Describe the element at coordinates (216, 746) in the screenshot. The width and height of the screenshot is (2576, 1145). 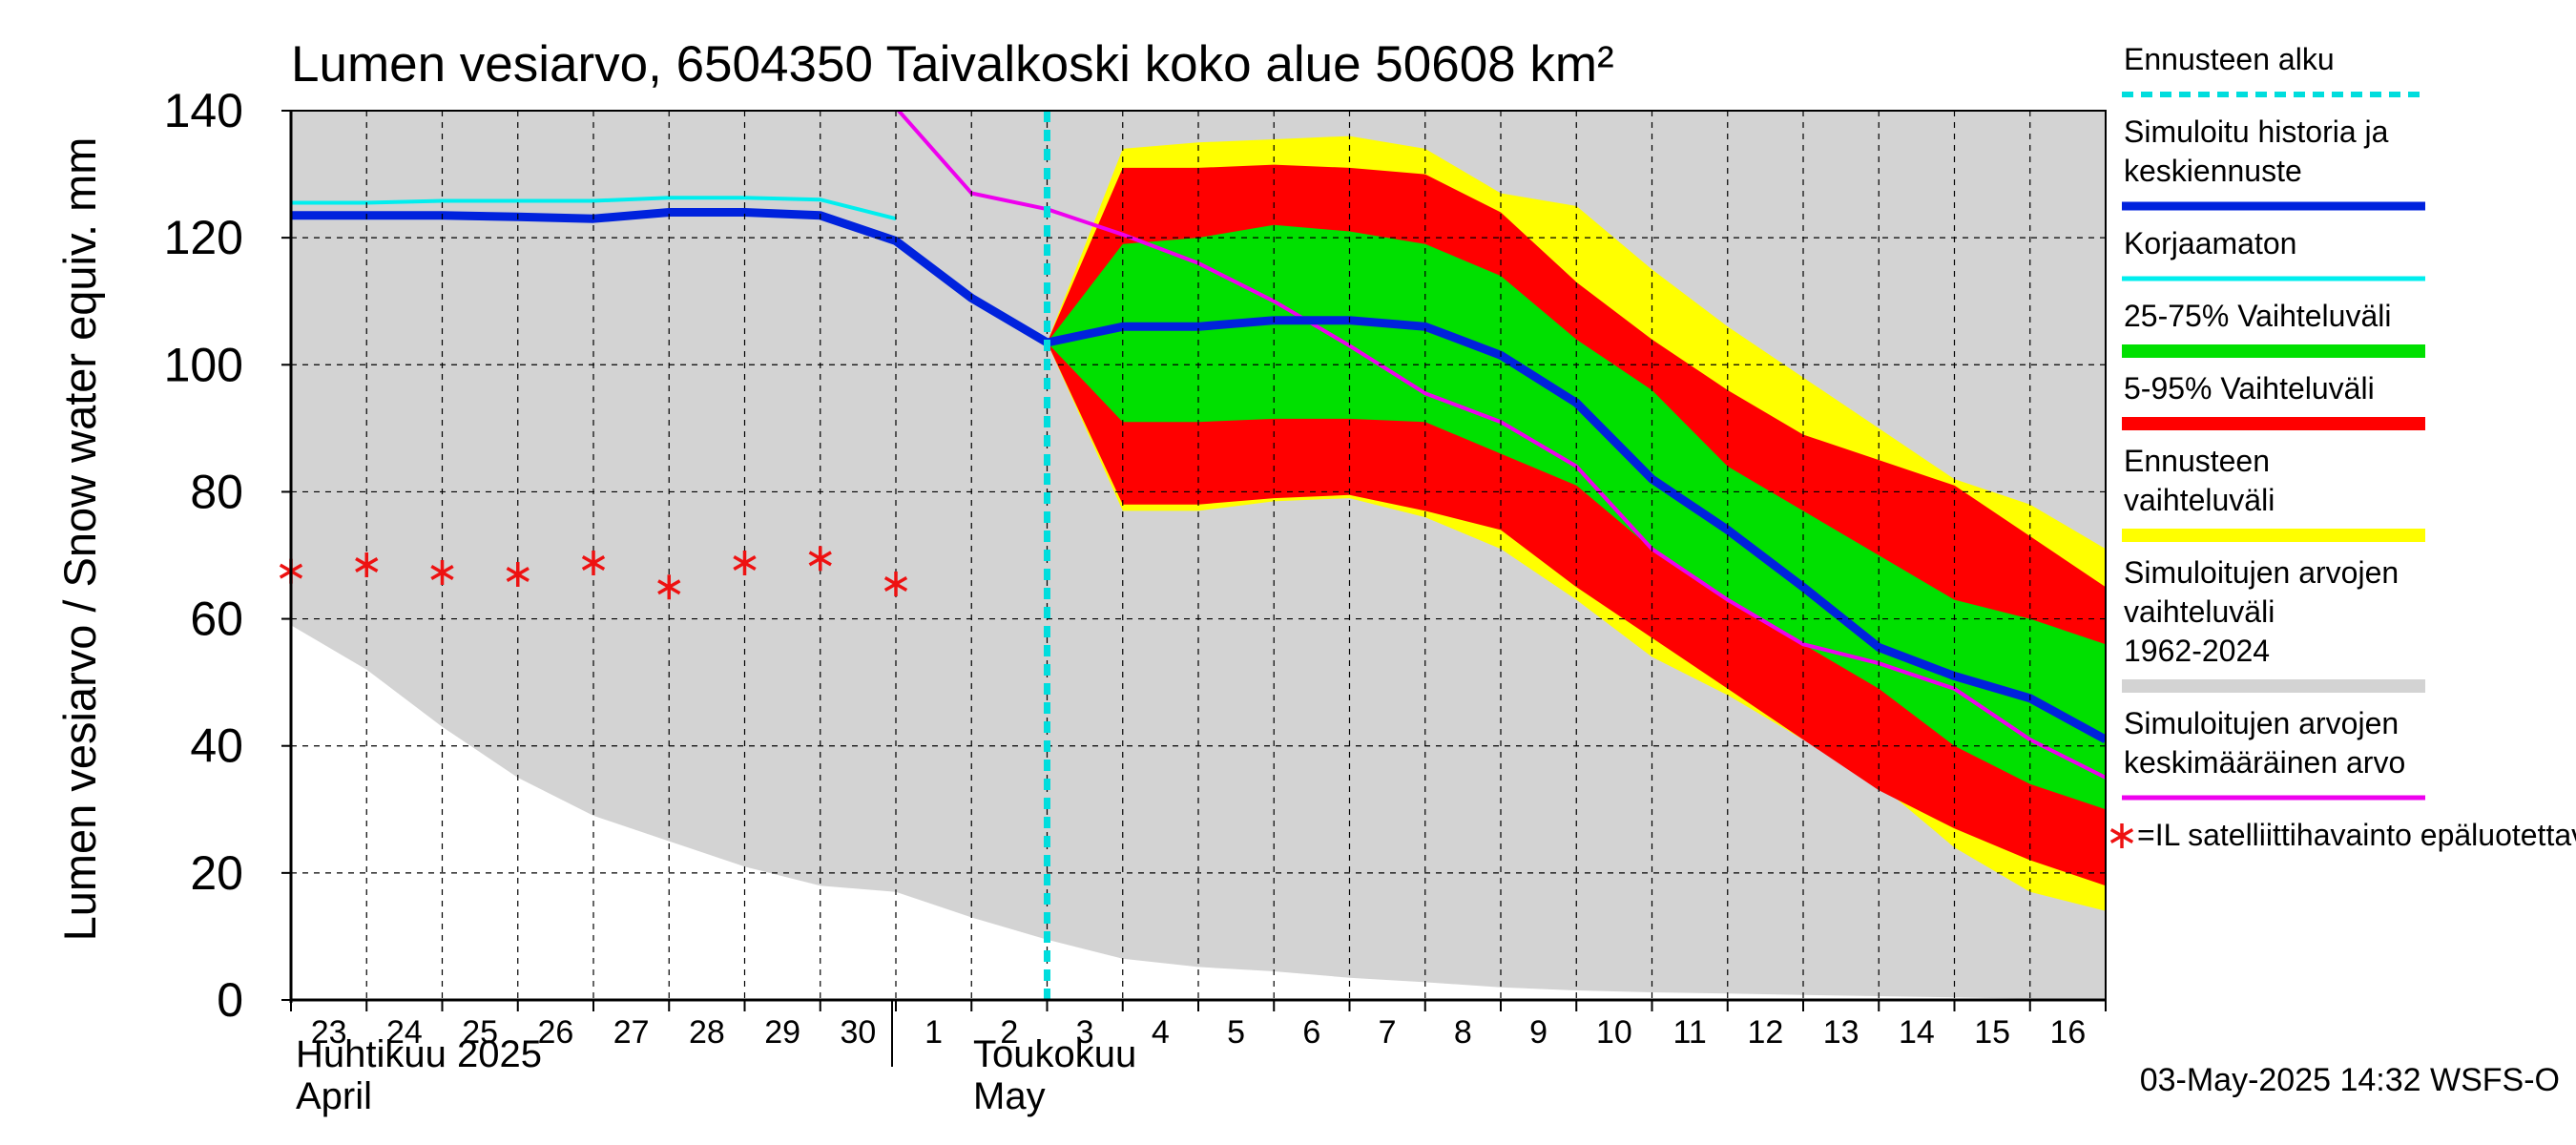
I see `y-tick-label: 40` at that location.